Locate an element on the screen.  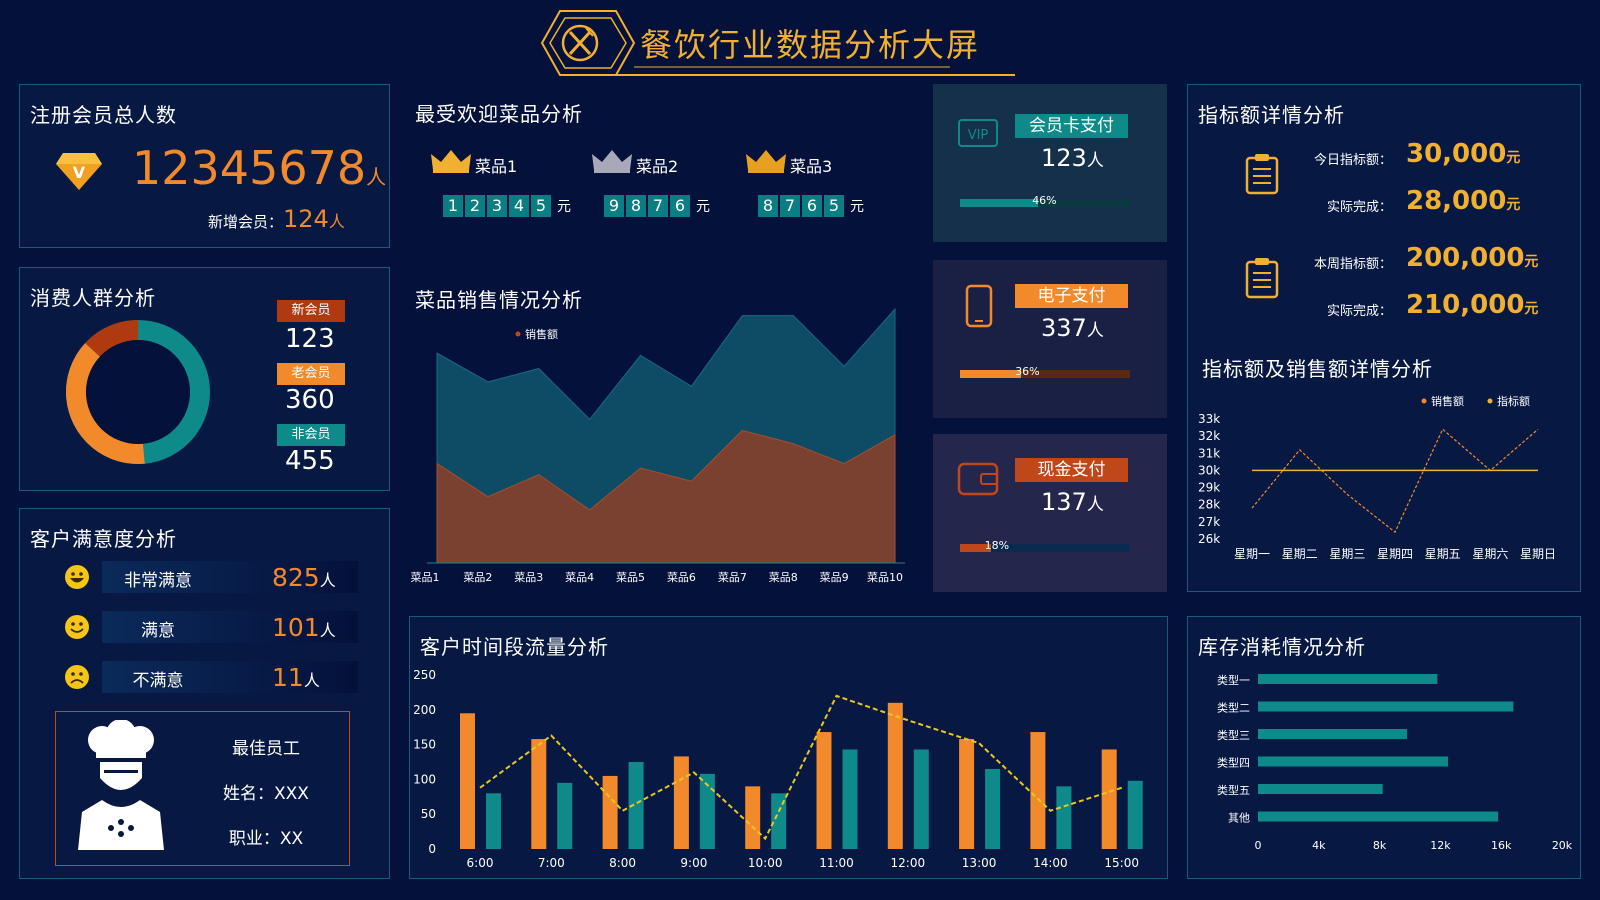
x-tick-label: 4k is located at coordinates (1319, 845).